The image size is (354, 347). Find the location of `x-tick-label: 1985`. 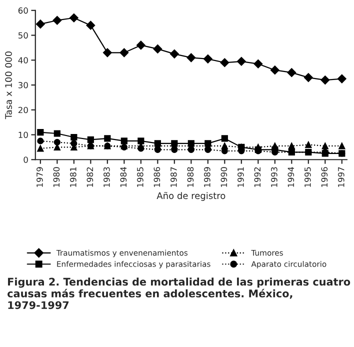

x-tick-label: 1985 is located at coordinates (140, 177).